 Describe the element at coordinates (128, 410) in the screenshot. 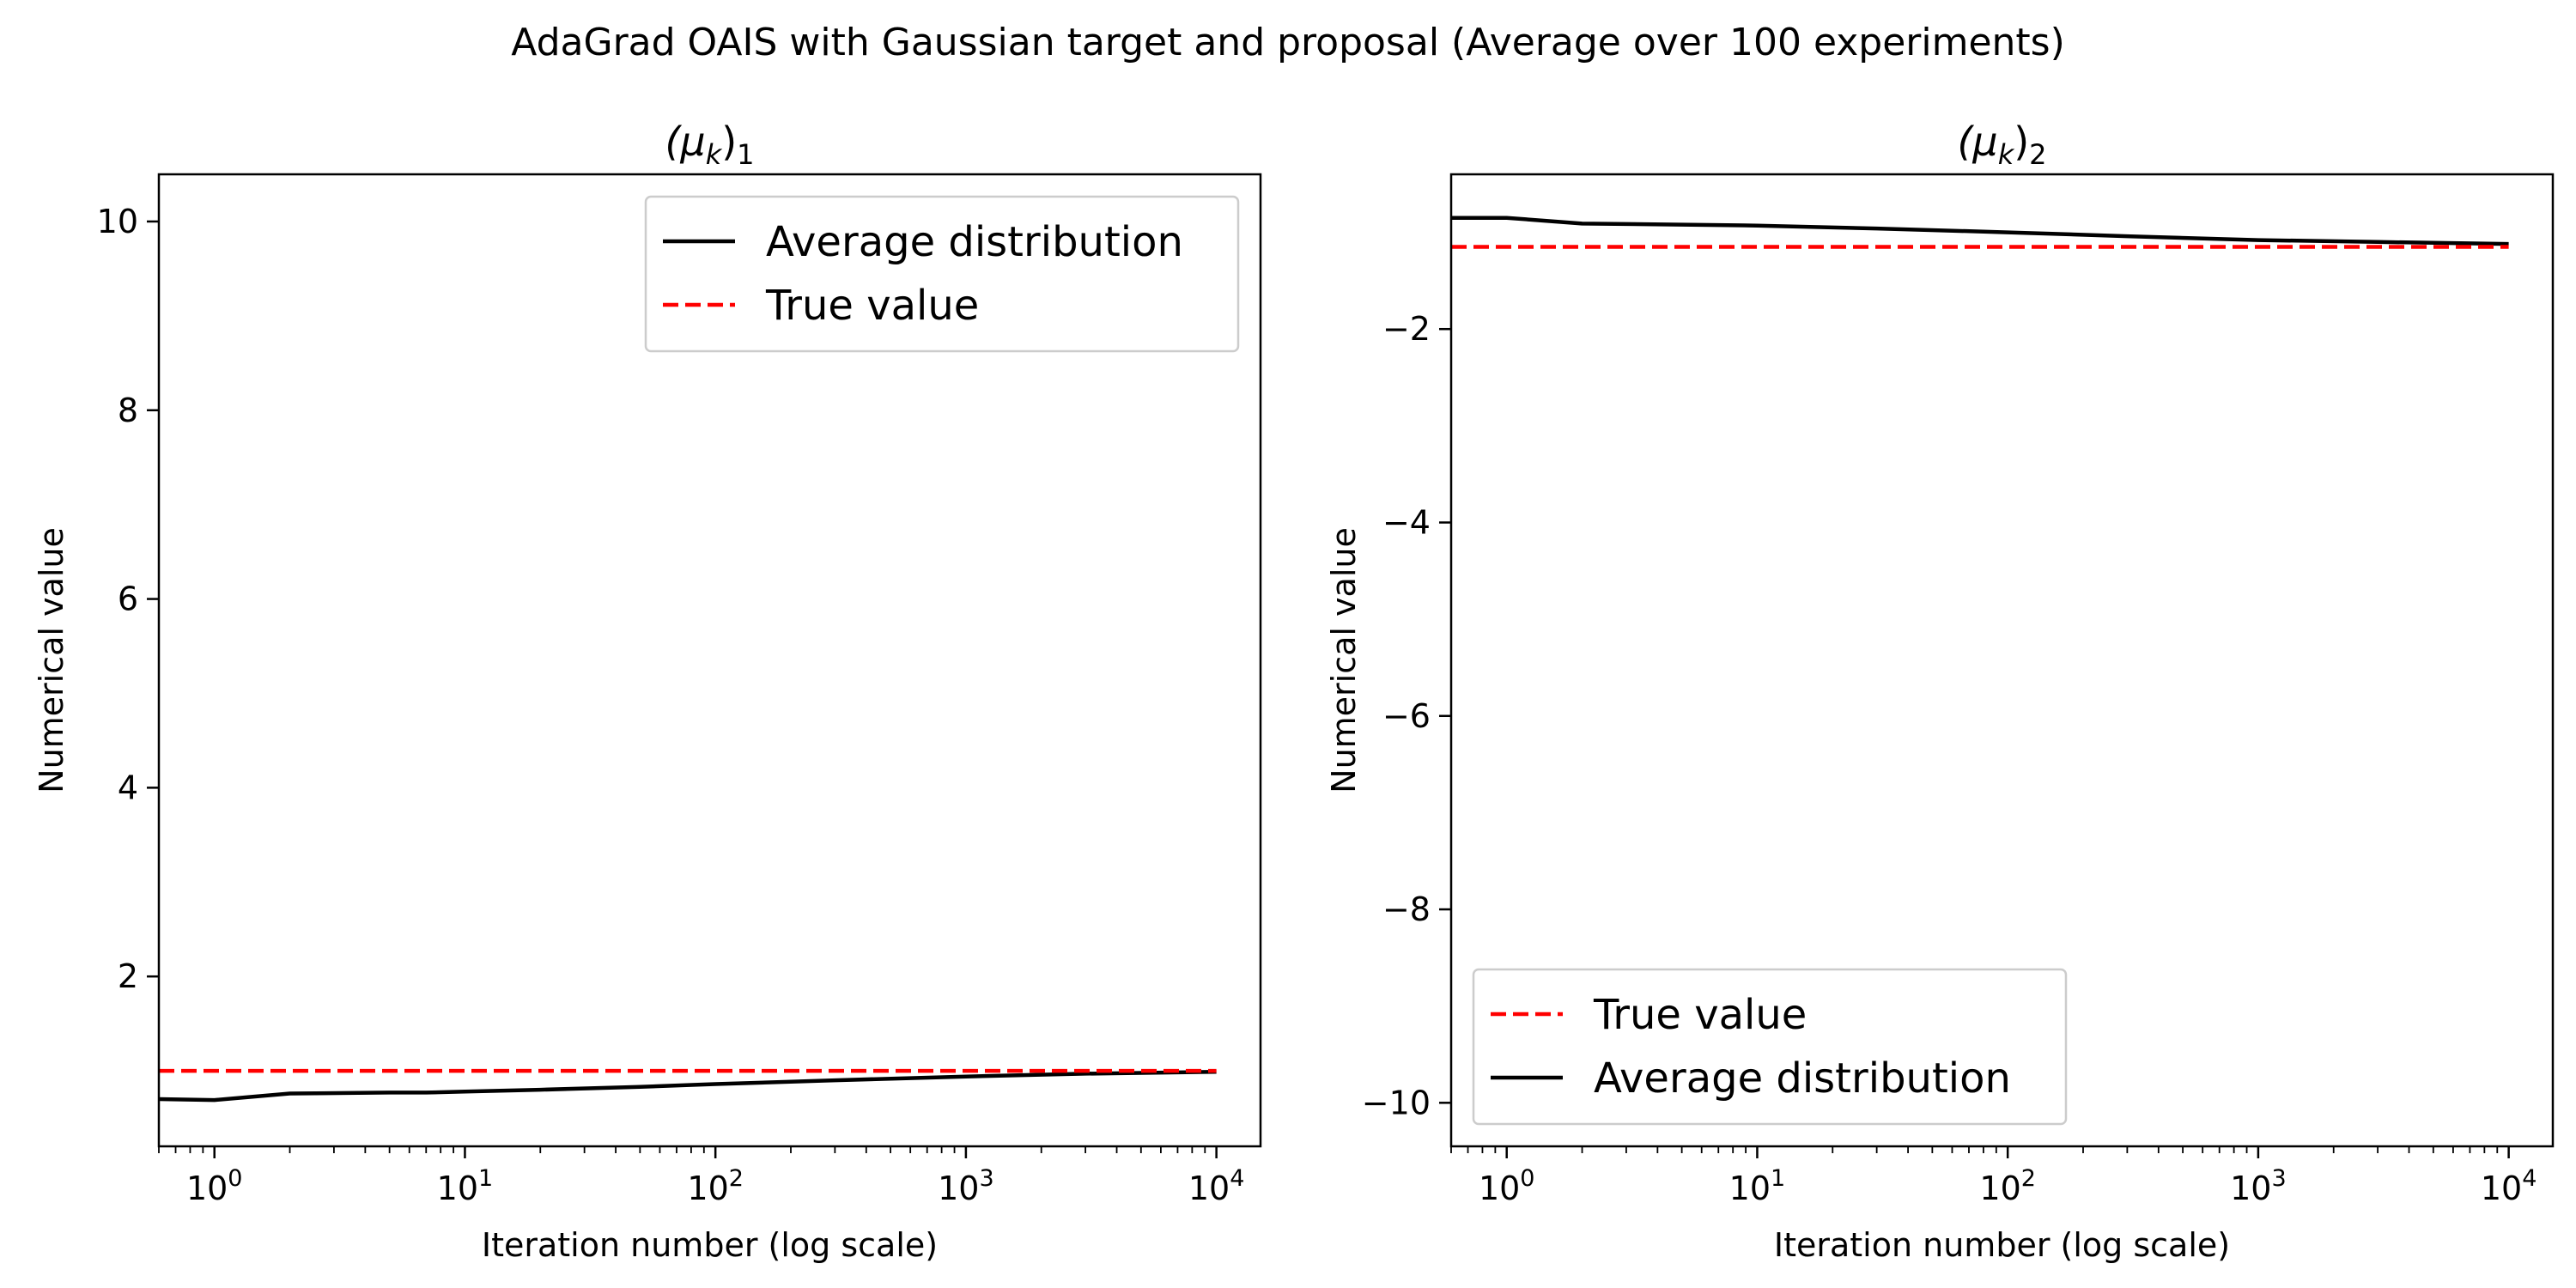

I see `y-tick-label: 8` at that location.